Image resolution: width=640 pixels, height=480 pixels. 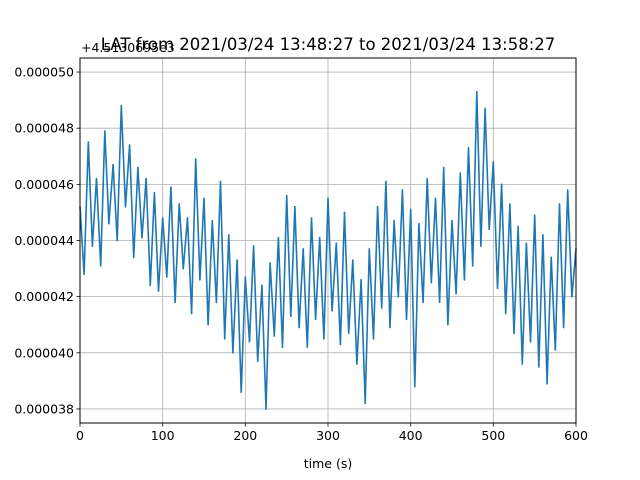 I want to click on y-tick-label: 0.000048, so click(x=44, y=128).